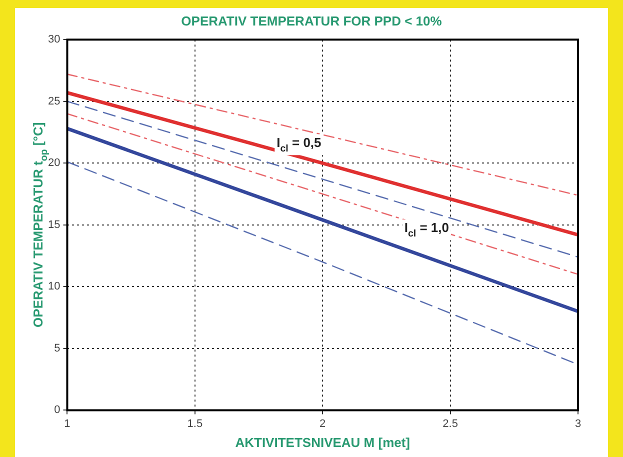 The width and height of the screenshot is (623, 457). What do you see at coordinates (54, 286) in the screenshot?
I see `y-tick-label: 10` at bounding box center [54, 286].